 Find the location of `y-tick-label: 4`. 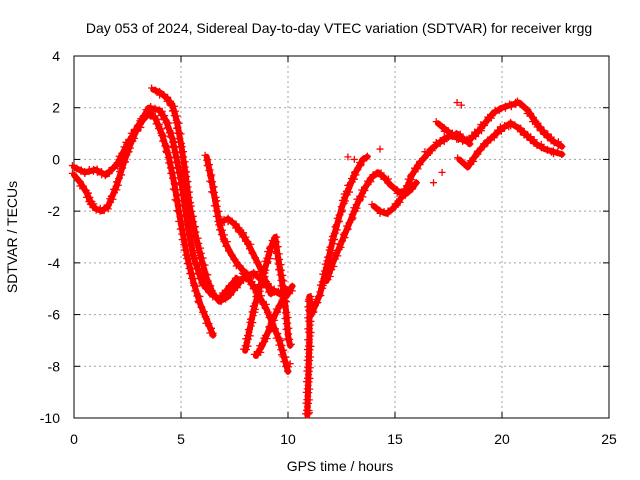

y-tick-label: 4 is located at coordinates (56, 56).